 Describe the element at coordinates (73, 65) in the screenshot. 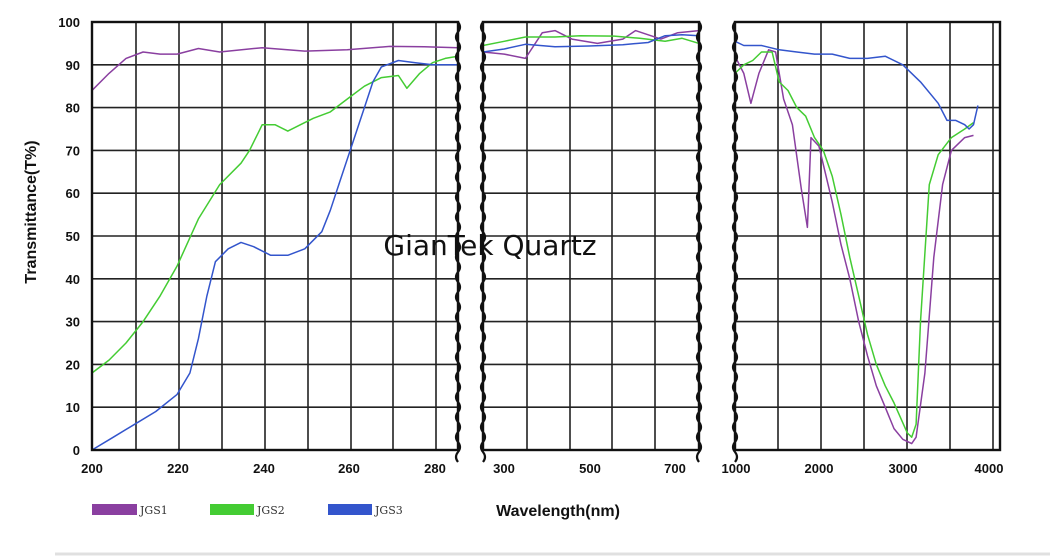

I see `y-tick-label: 90` at that location.